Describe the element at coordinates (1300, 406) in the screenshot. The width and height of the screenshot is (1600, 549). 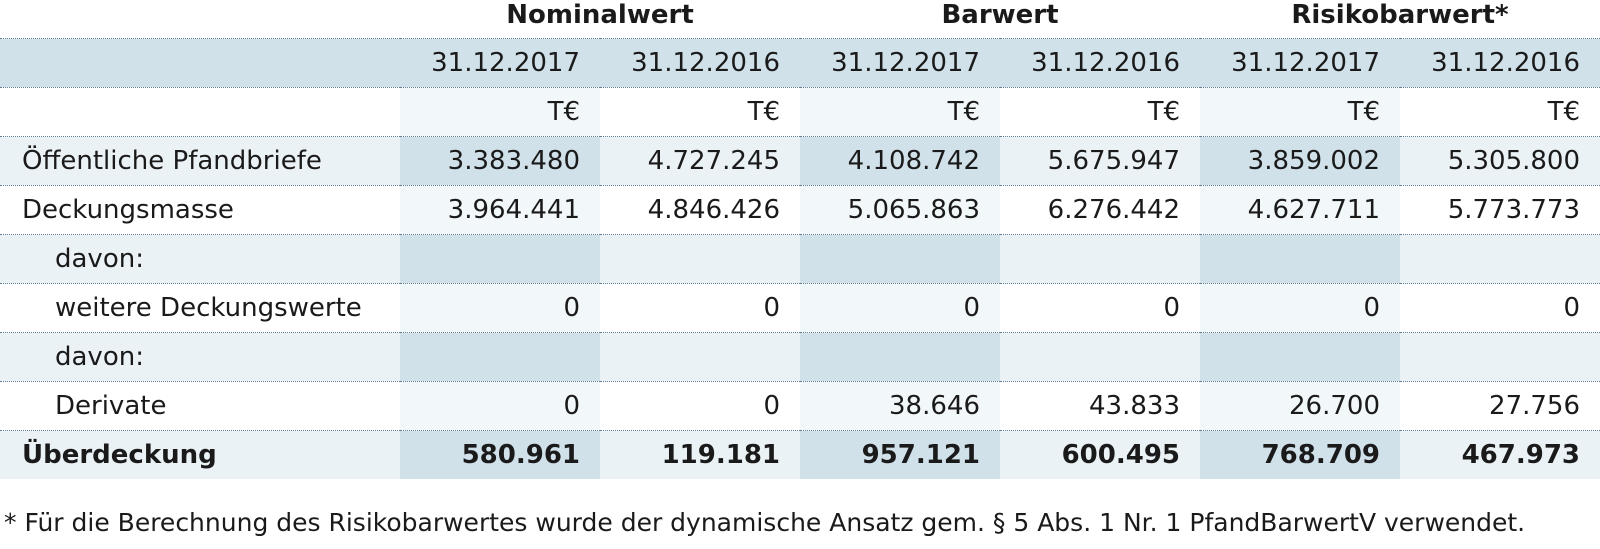
I see `value-cell: 26.700` at that location.